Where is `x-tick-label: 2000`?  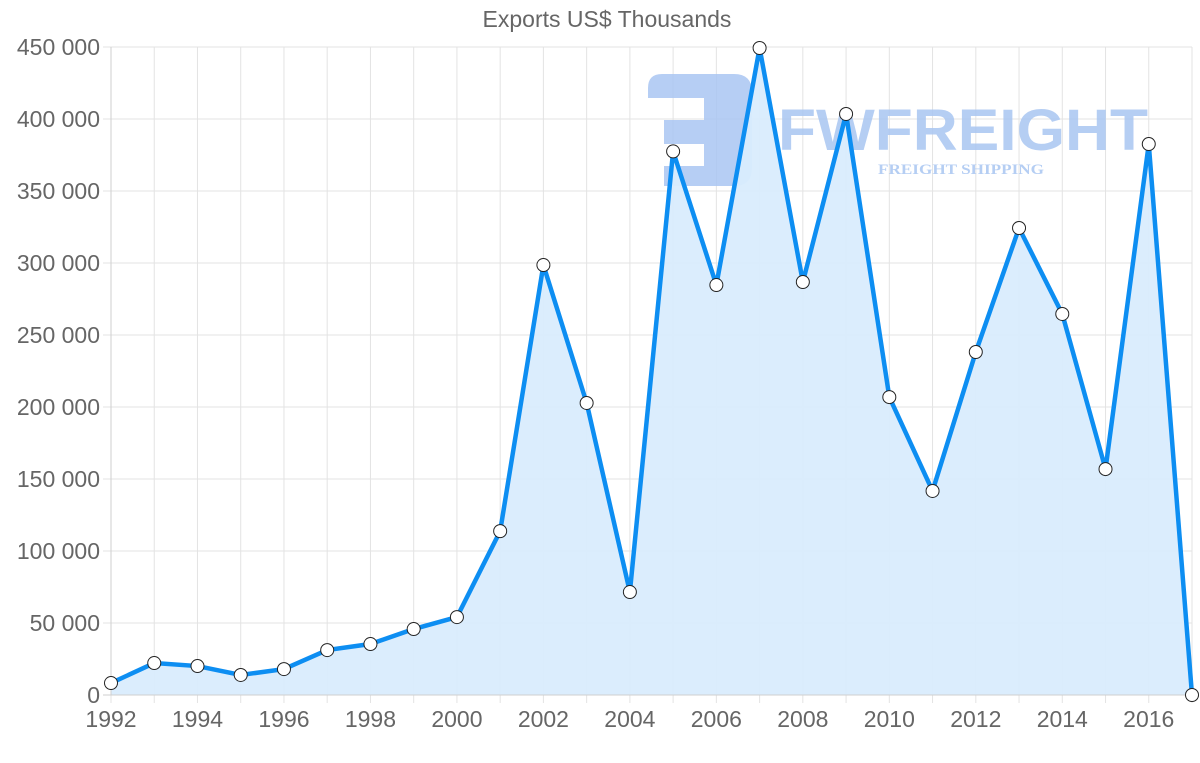
x-tick-label: 2000 is located at coordinates (456, 719).